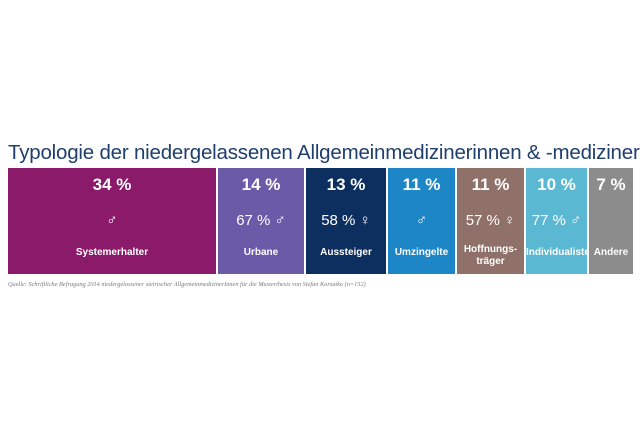 This screenshot has height=427, width=640. I want to click on bar-segment-4: 11 % 57 % ♀ Hoffnungs- träger, so click(490, 221).